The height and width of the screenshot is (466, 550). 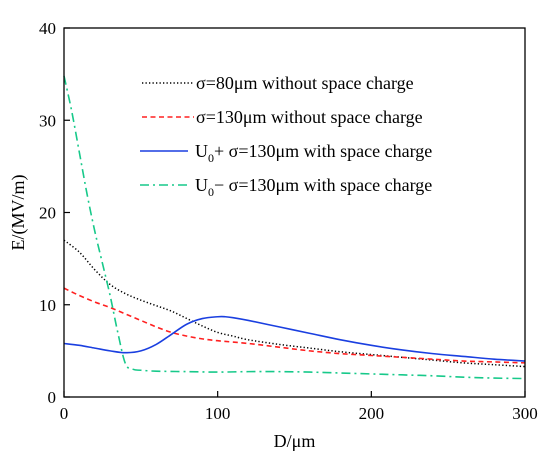 I want to click on x-tick-label: 200, so click(x=372, y=413).